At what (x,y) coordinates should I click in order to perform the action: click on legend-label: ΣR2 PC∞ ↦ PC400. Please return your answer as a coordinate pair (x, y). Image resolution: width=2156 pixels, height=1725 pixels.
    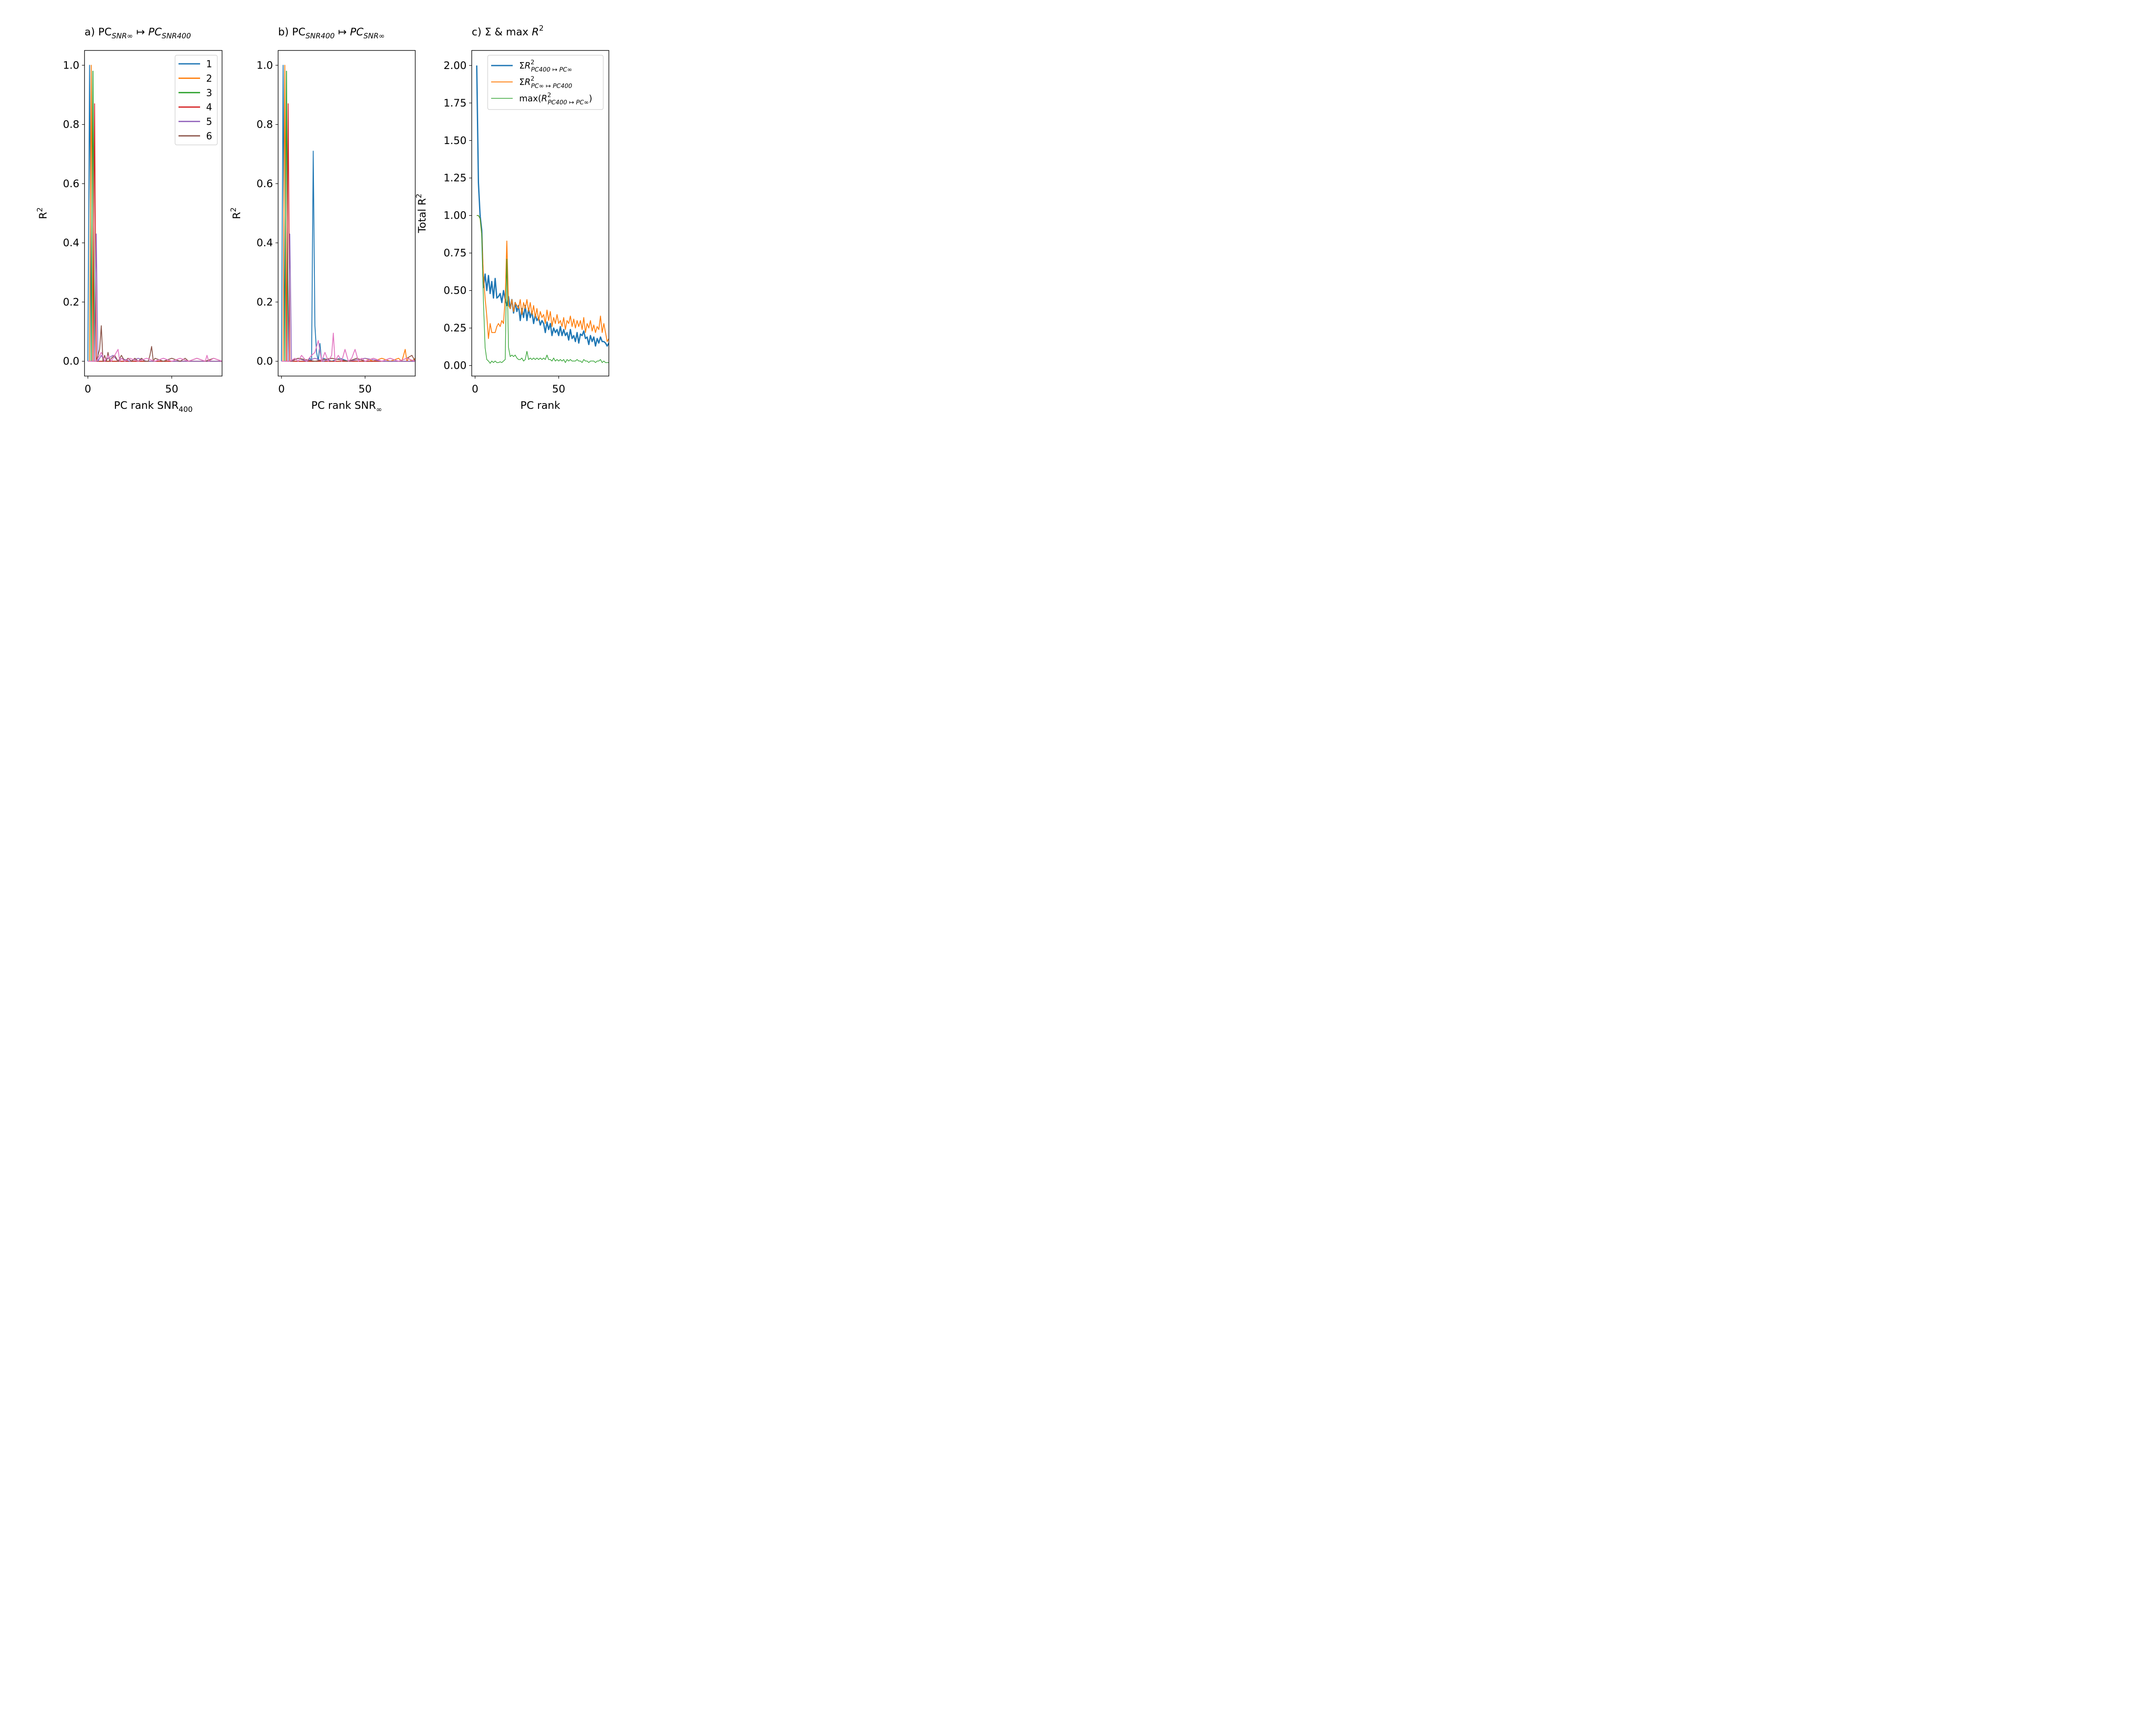
    Looking at the image, I should click on (545, 83).